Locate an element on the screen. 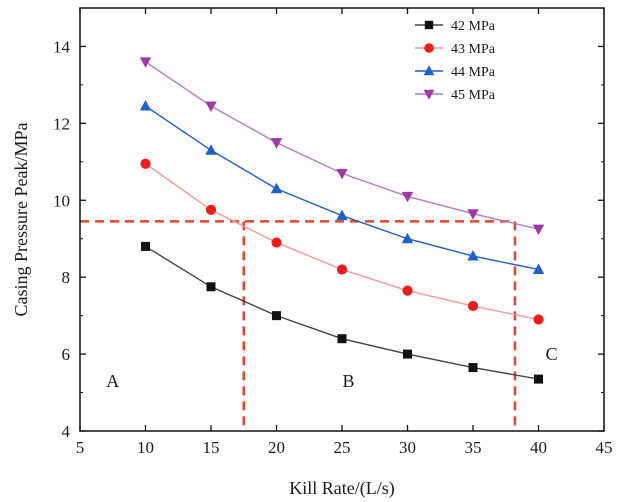  legend-item: 43 MPa is located at coordinates (455, 49).